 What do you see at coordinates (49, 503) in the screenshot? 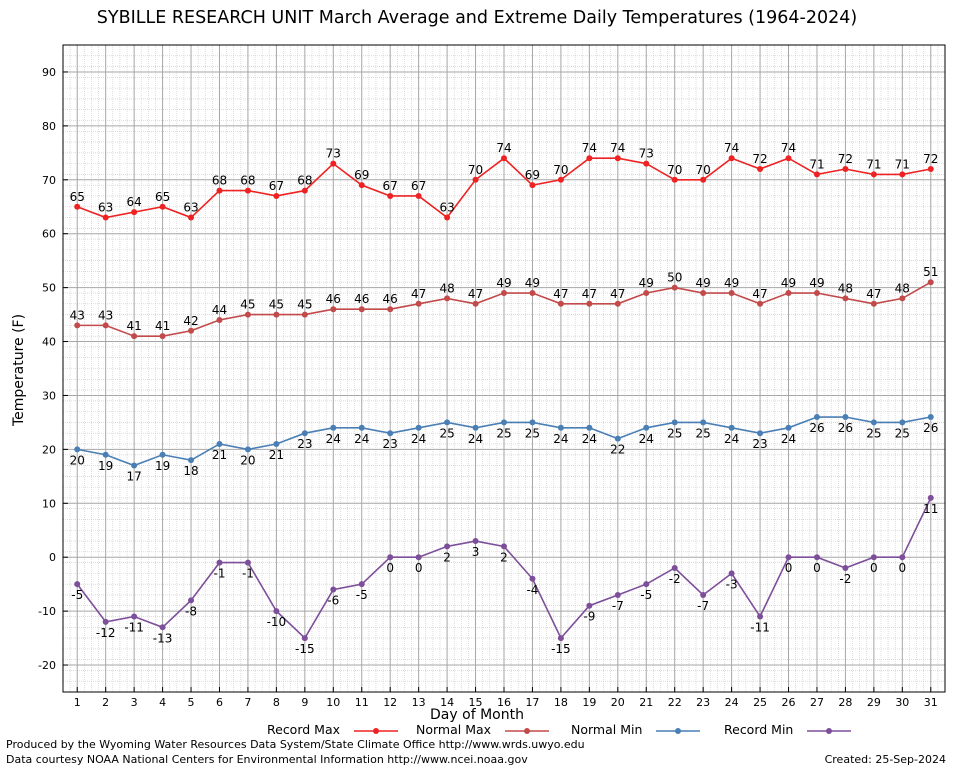
I see `y-tick-label: 10` at bounding box center [49, 503].